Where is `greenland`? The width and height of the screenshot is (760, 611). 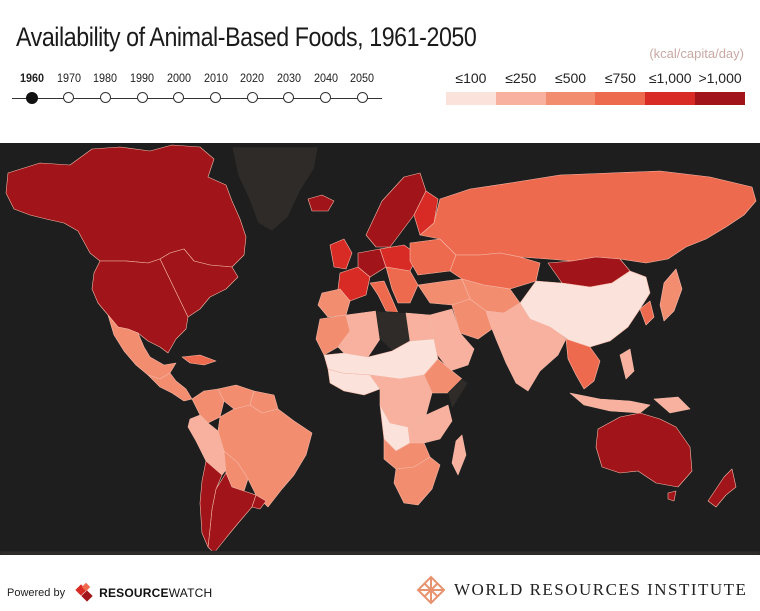
greenland is located at coordinates (275, 189).